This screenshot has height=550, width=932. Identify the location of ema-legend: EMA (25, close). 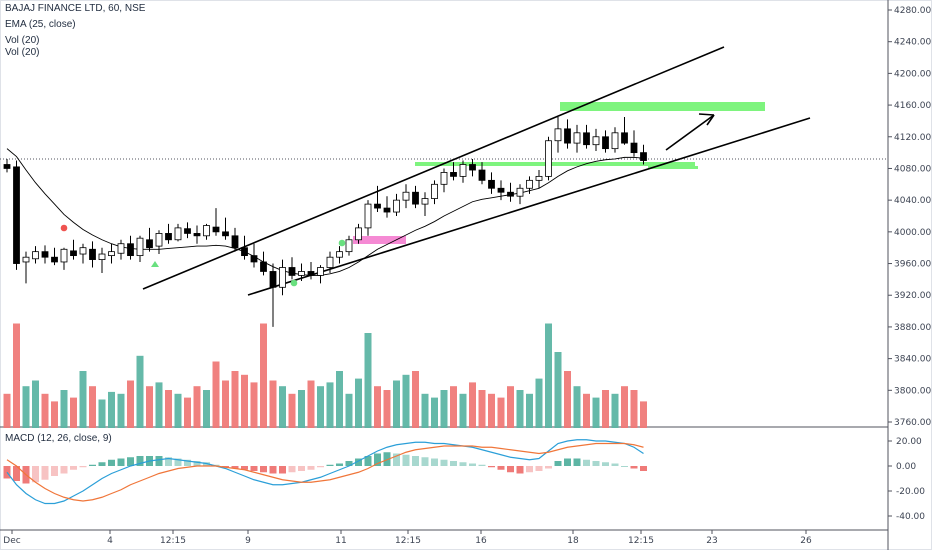
(40, 24).